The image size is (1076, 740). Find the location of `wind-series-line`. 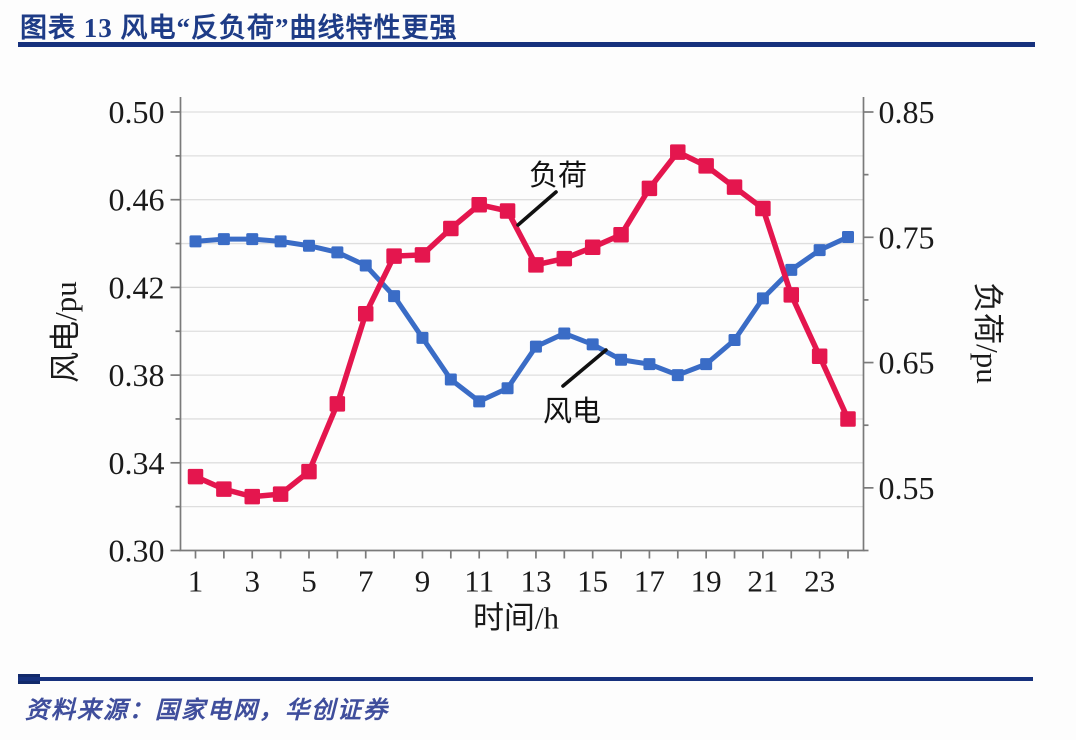

wind-series-line is located at coordinates (522, 319).